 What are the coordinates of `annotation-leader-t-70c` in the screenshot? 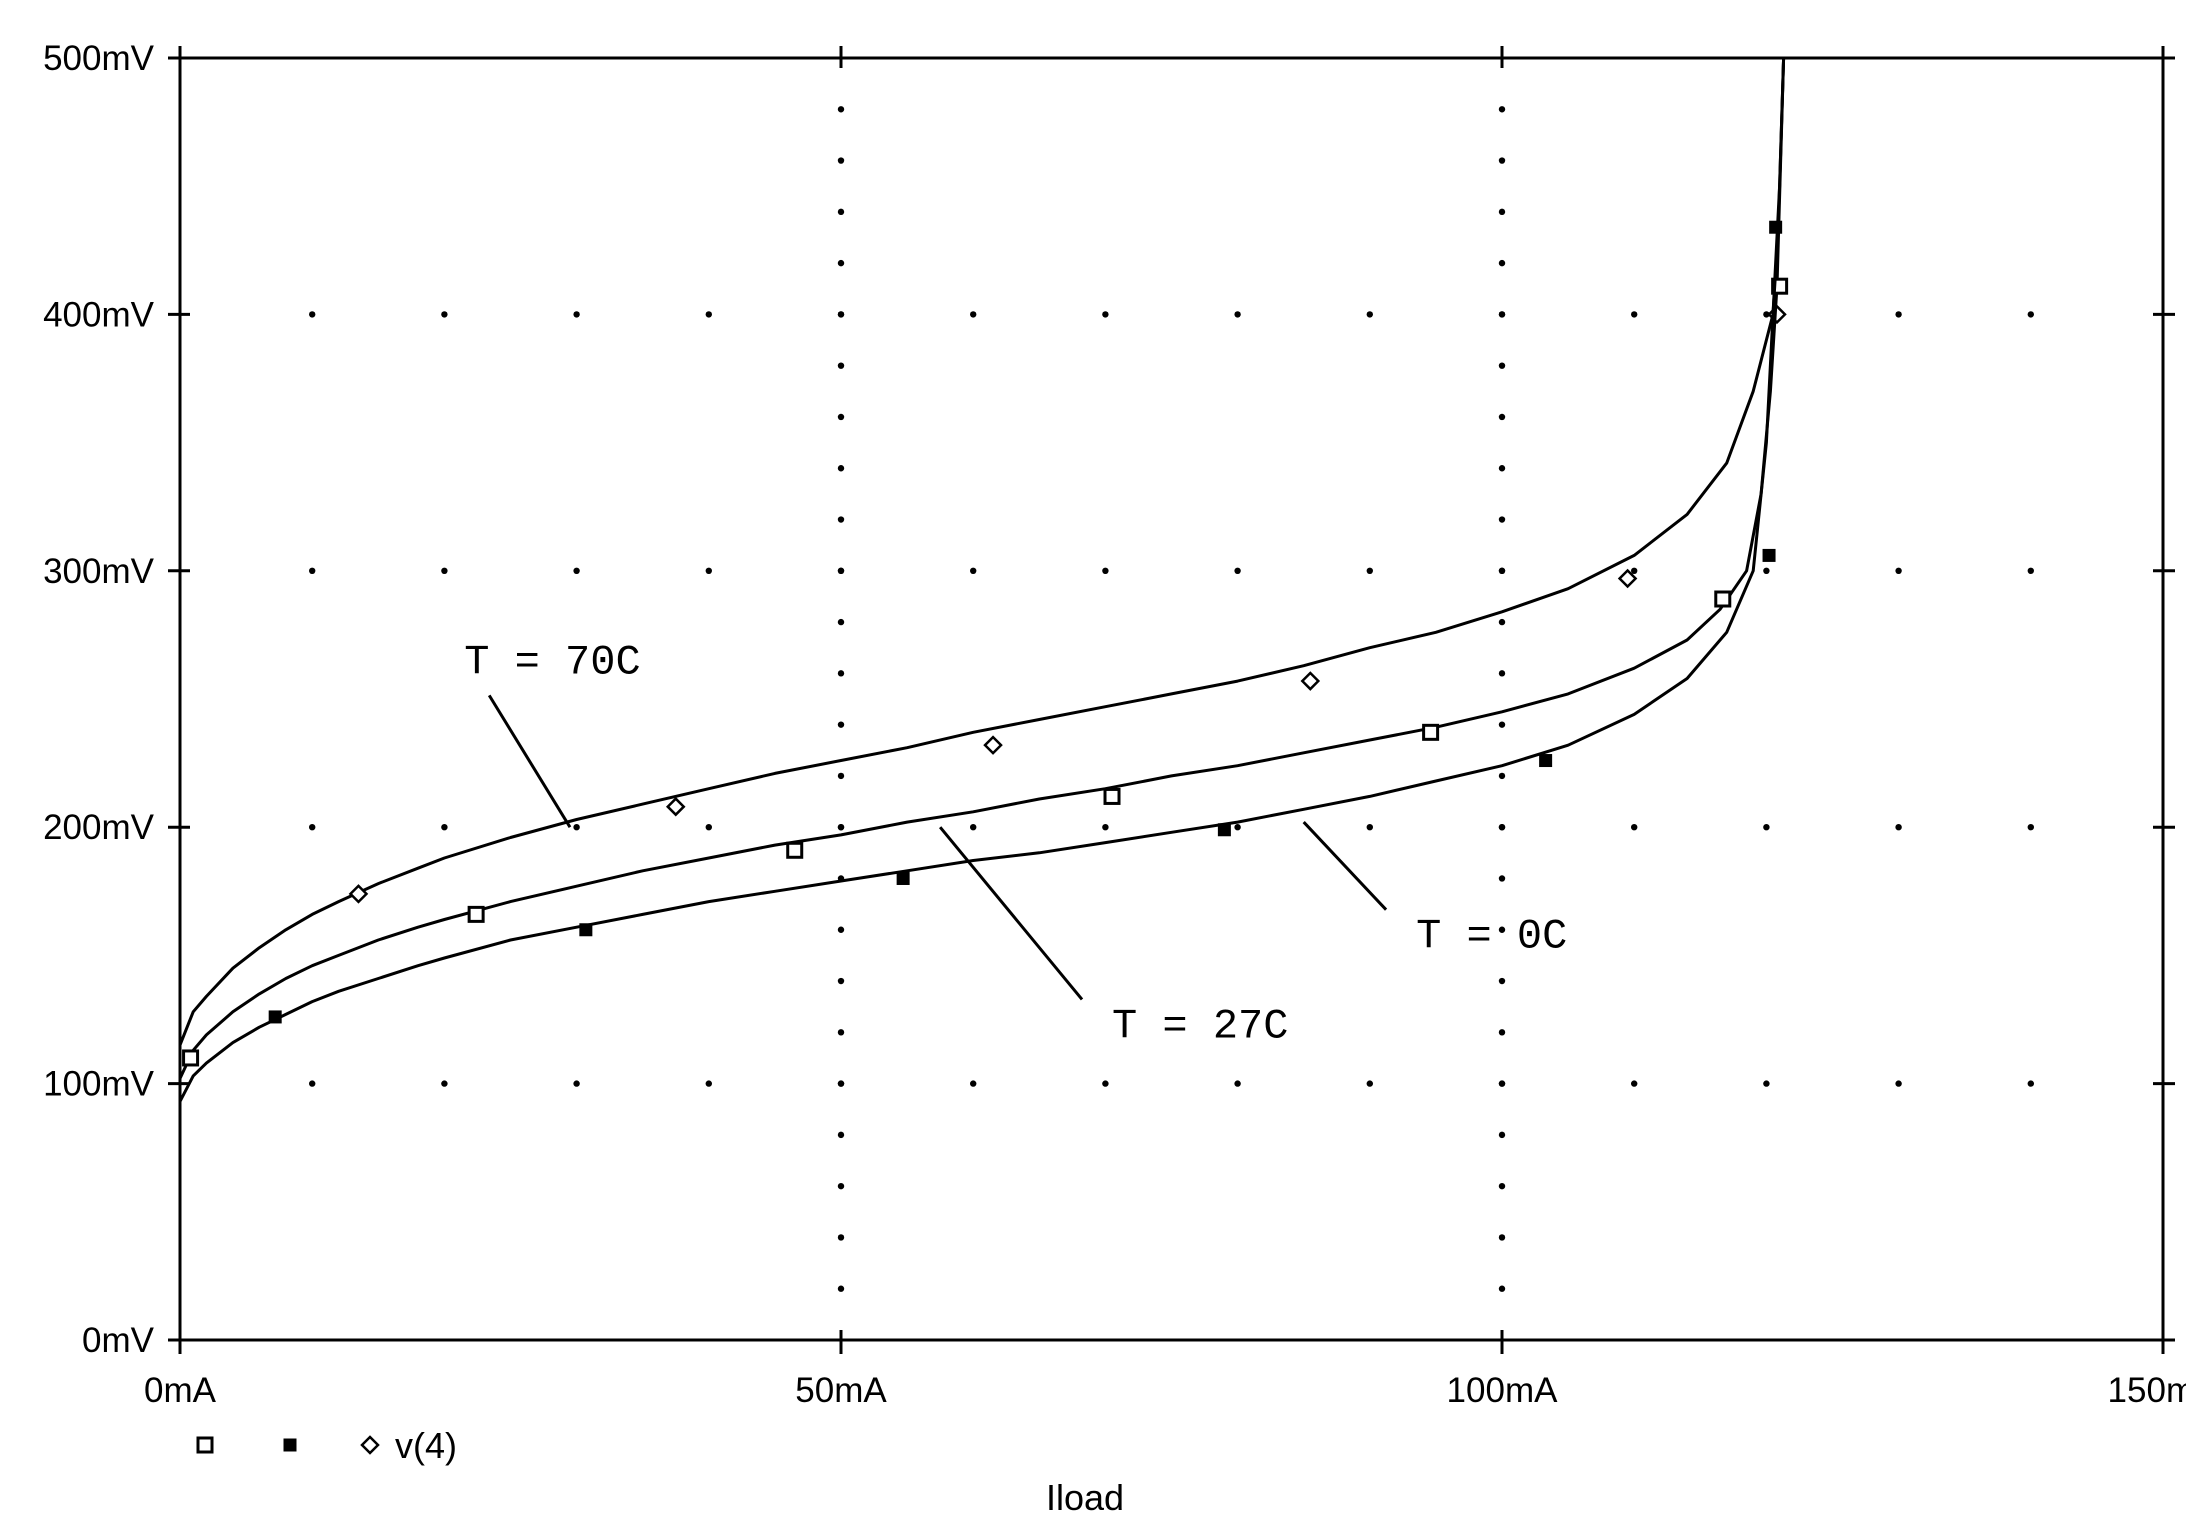 It's located at (529, 761).